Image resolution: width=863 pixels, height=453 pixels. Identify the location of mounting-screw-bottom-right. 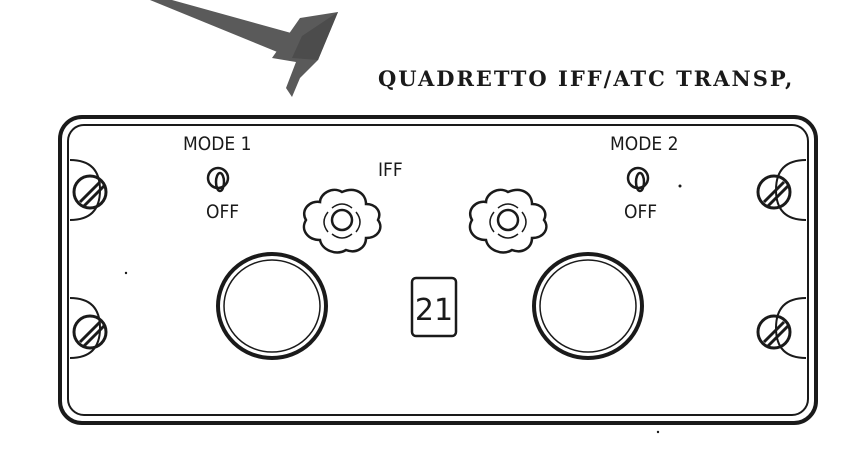
(774, 332).